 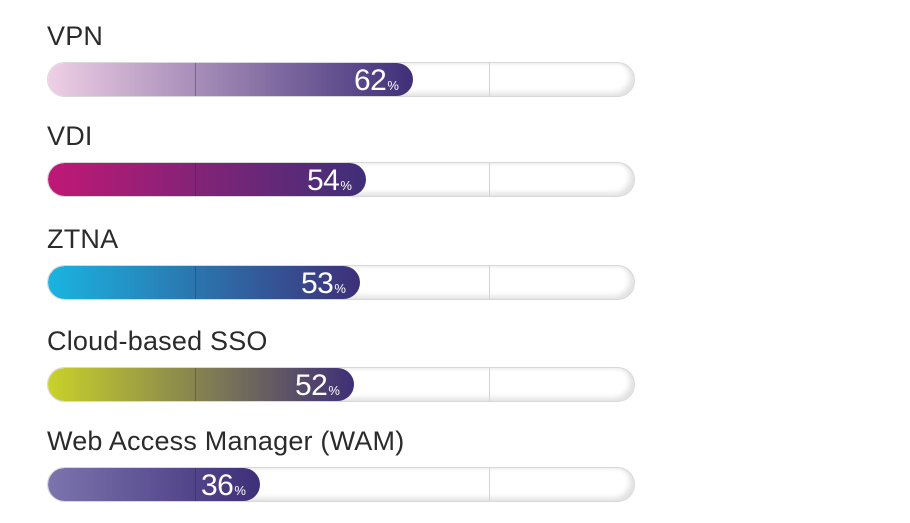 What do you see at coordinates (217, 485) in the screenshot?
I see `value-number: 36` at bounding box center [217, 485].